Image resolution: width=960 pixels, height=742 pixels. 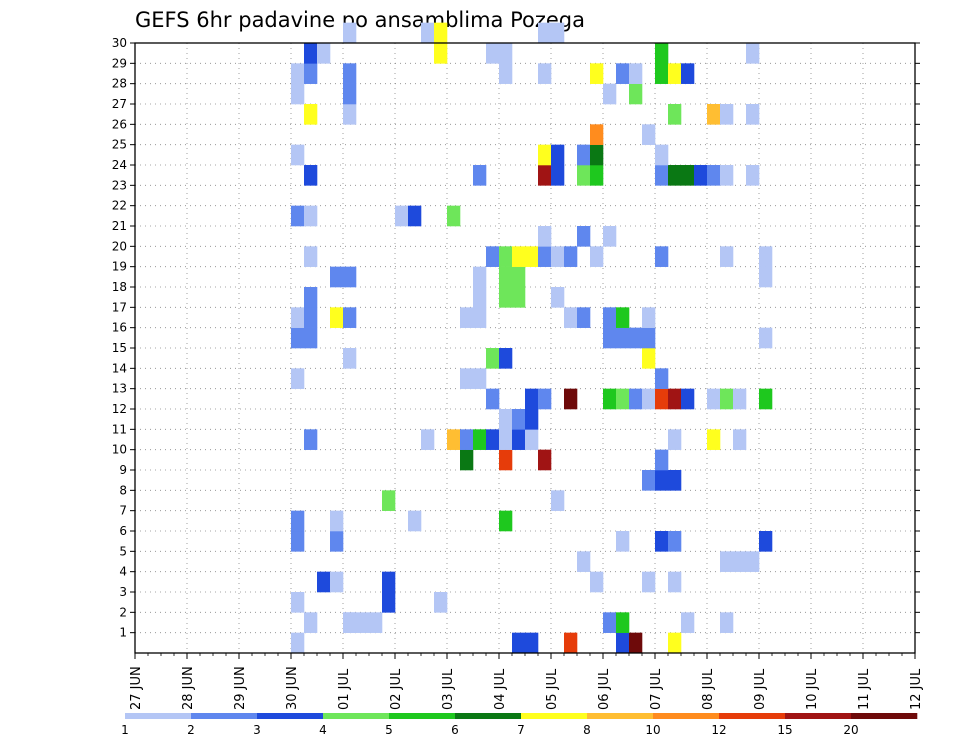 What do you see at coordinates (123, 592) in the screenshot?
I see `y-tick-label: 3` at bounding box center [123, 592].